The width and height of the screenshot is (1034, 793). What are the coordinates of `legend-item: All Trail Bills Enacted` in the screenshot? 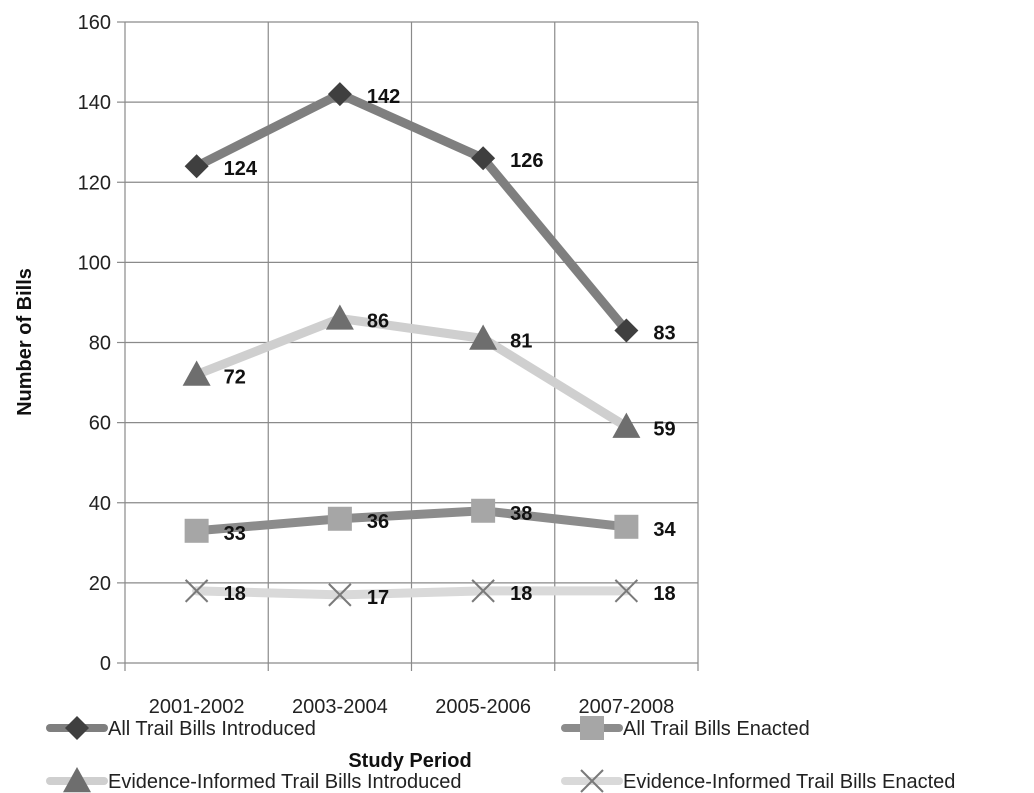 It's located at (685, 728).